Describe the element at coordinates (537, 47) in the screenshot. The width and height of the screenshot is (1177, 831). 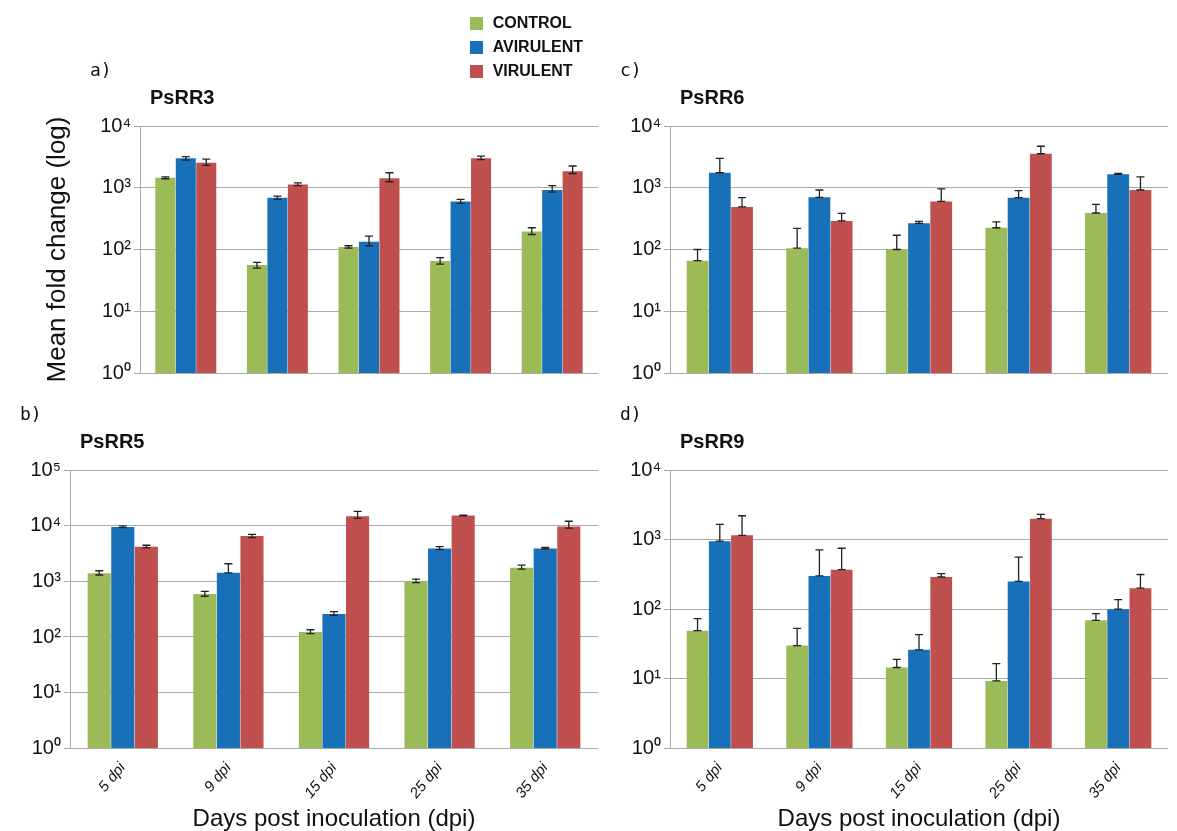
I see `legend-label: AVIRULENT` at that location.